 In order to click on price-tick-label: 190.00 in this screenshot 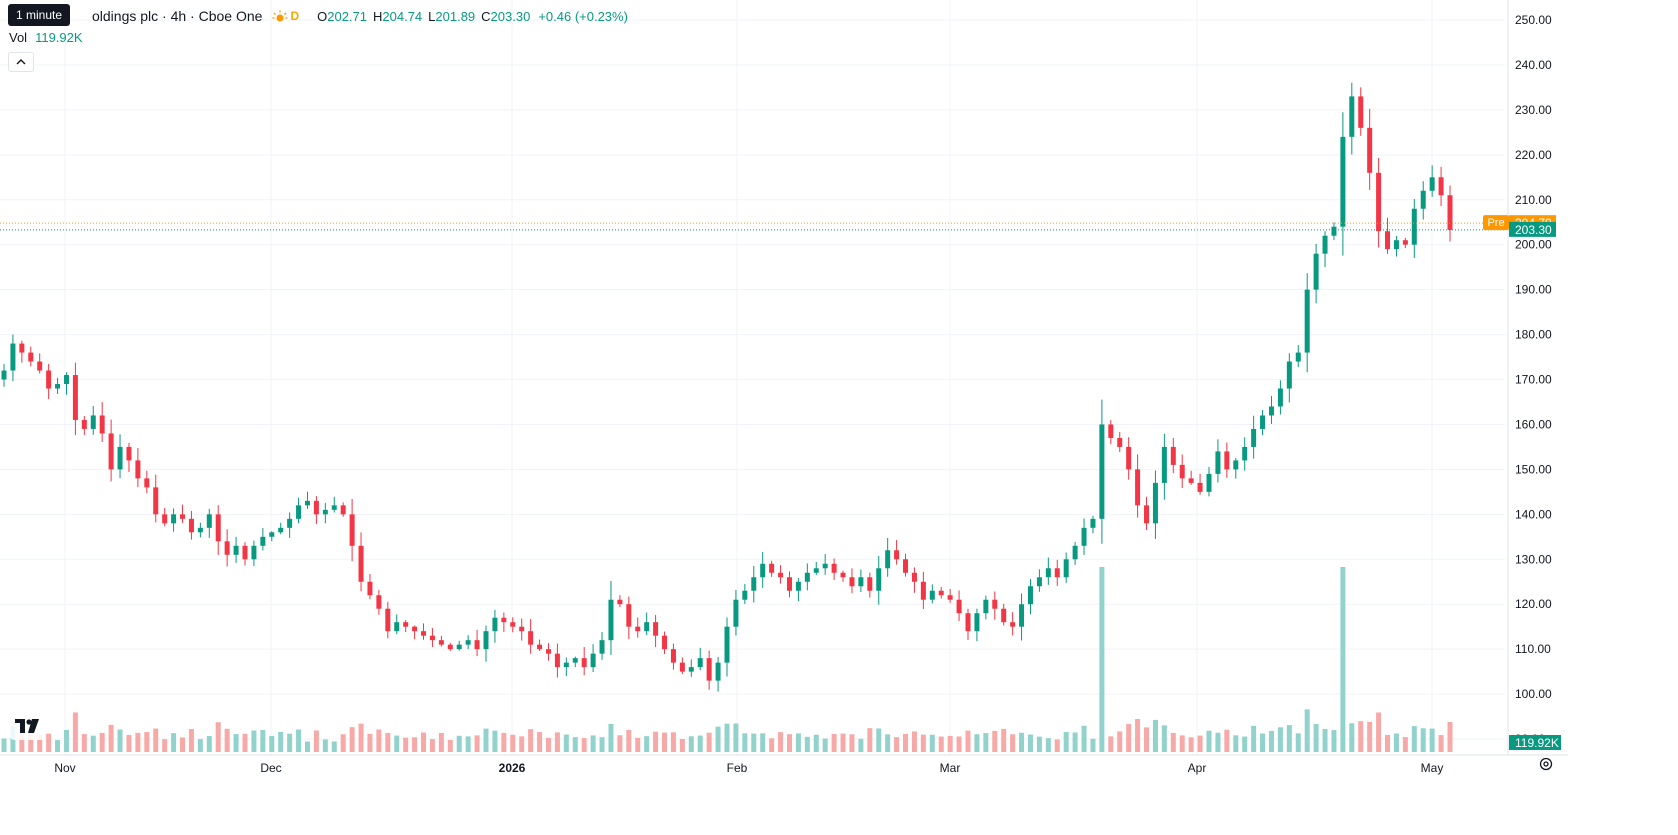, I will do `click(1533, 290)`.